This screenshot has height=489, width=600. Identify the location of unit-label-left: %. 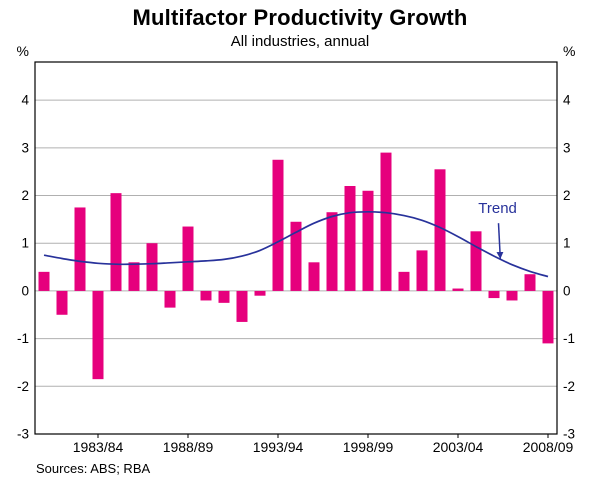
(23, 51).